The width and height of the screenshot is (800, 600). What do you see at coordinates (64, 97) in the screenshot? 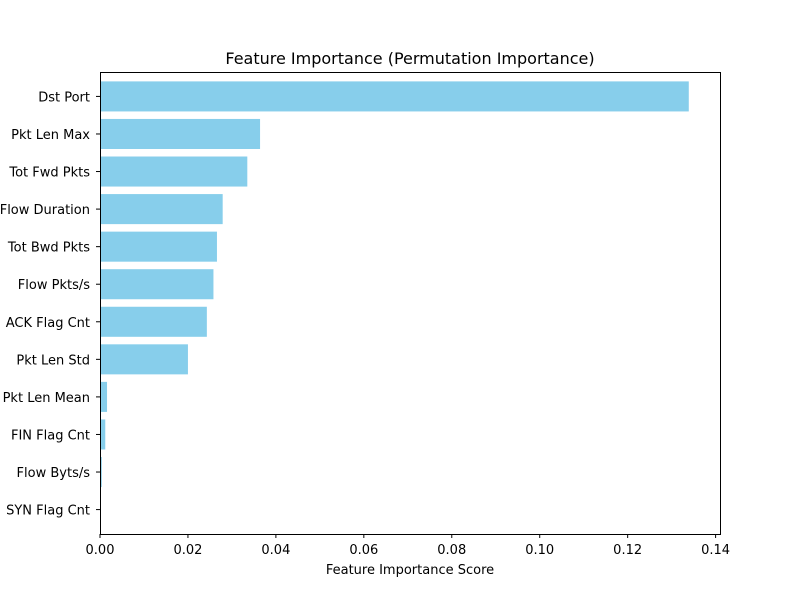
I see `y-tick-label: Dst Port` at bounding box center [64, 97].